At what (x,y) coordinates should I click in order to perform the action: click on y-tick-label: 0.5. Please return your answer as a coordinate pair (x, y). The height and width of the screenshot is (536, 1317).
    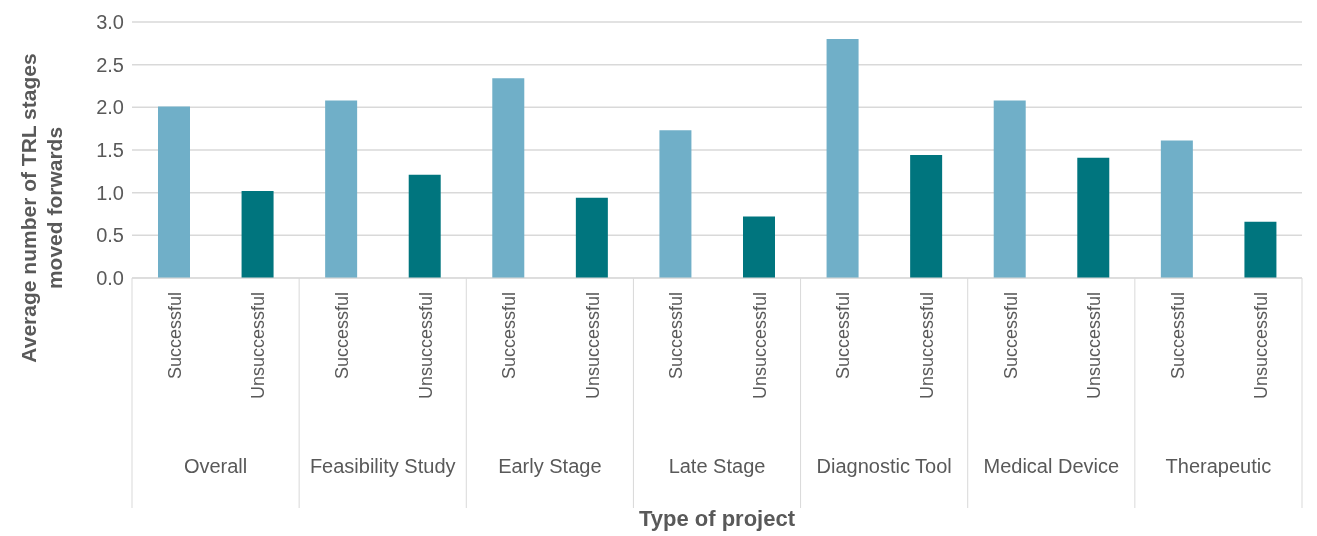
    Looking at the image, I should click on (110, 235).